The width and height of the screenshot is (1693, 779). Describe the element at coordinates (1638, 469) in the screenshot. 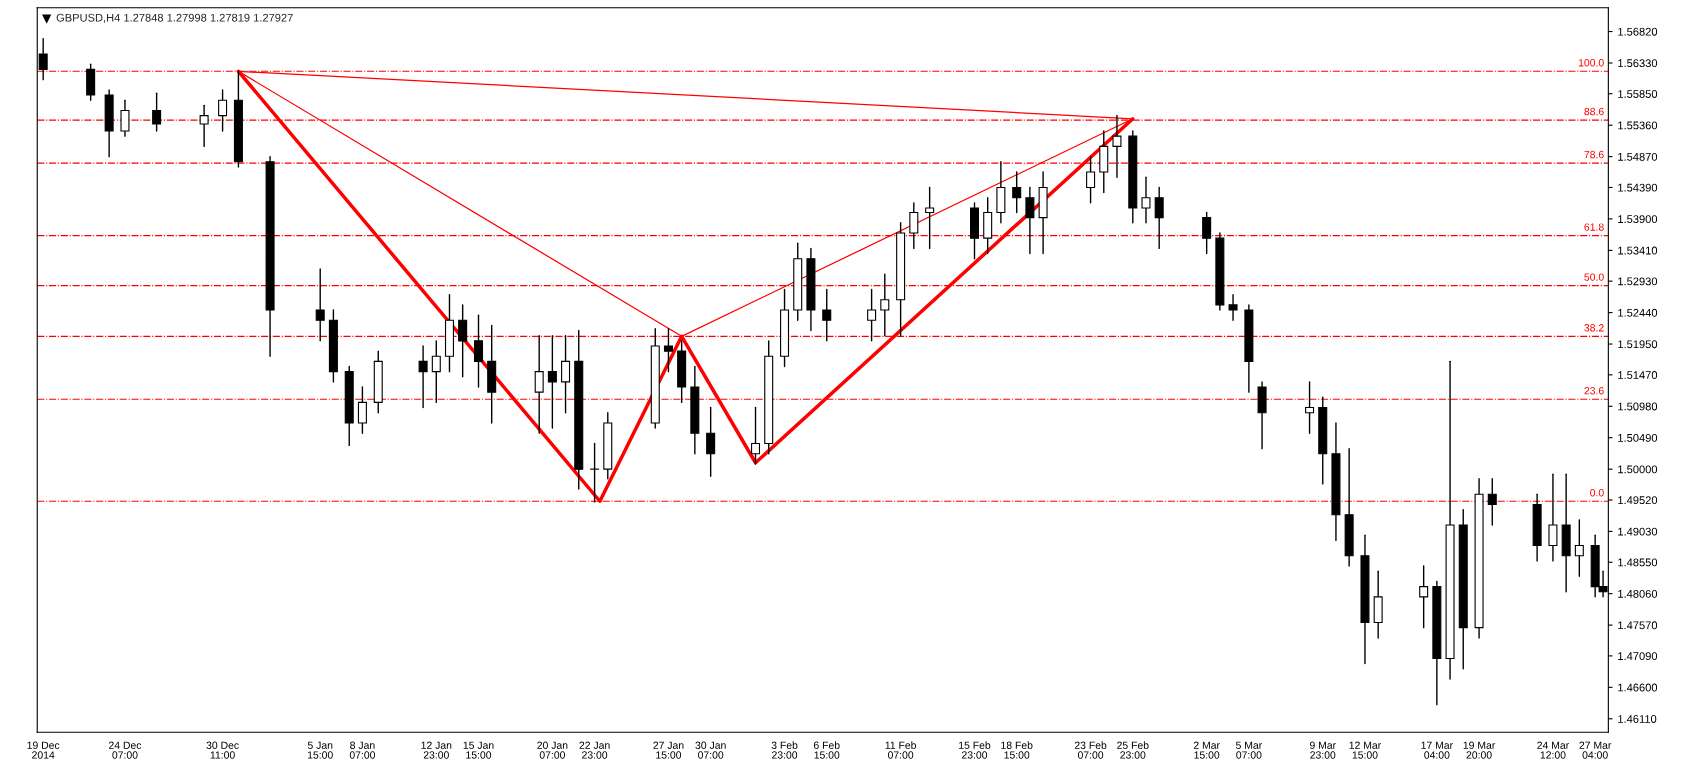

I see `y-tick-label: 1.50000` at that location.